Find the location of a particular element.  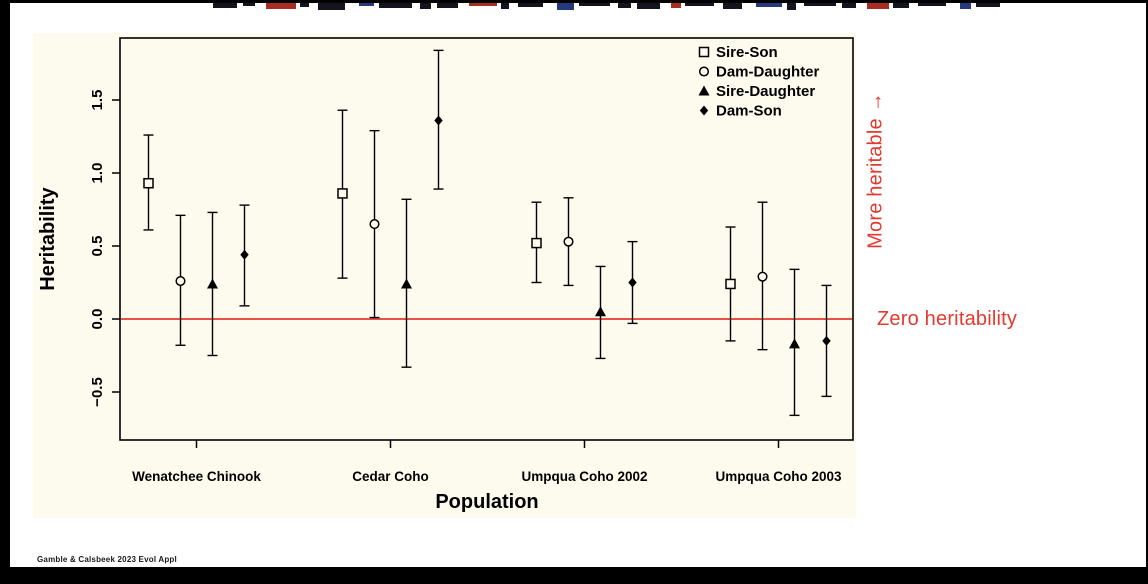

legend-label: Dam-Son is located at coordinates (749, 111).